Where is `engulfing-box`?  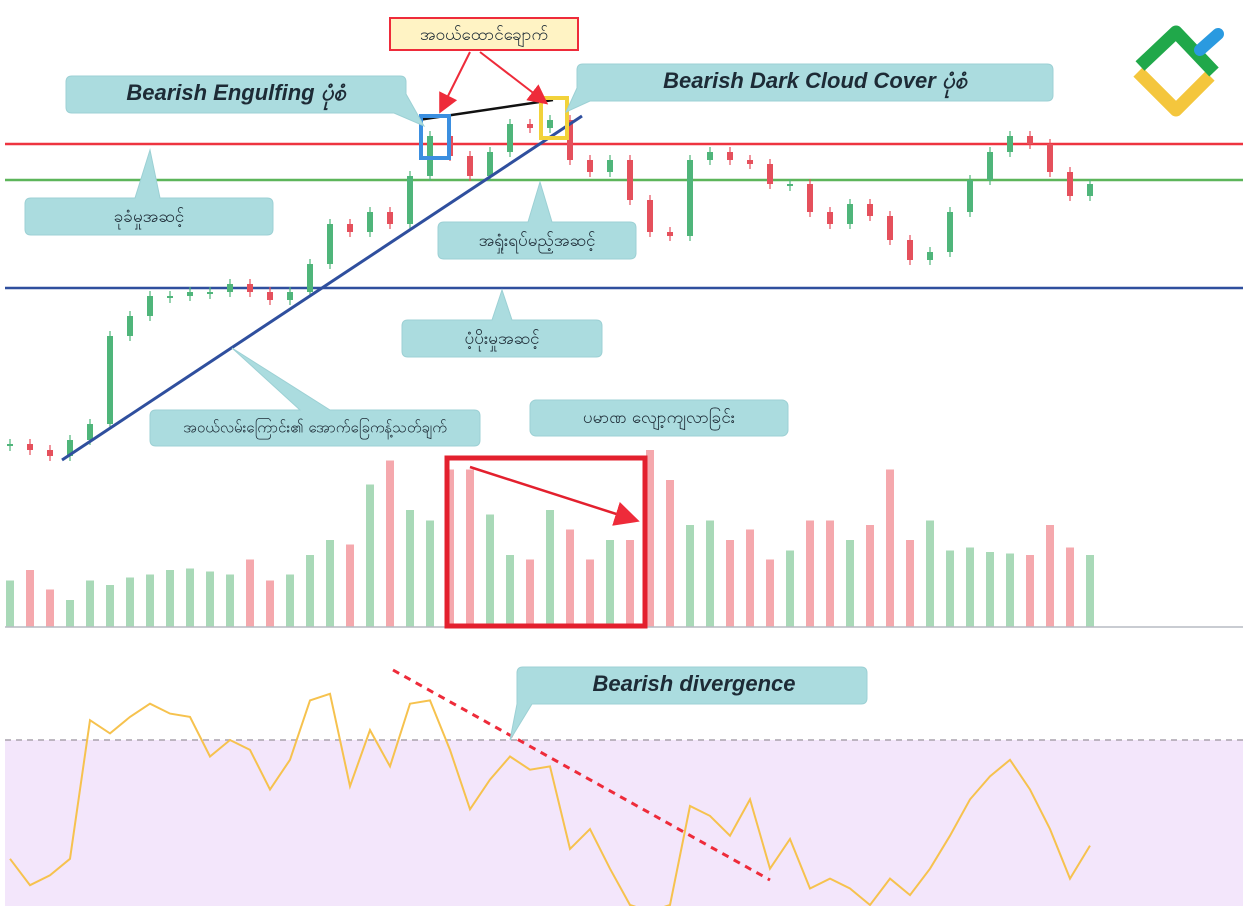
engulfing-box is located at coordinates (435, 137).